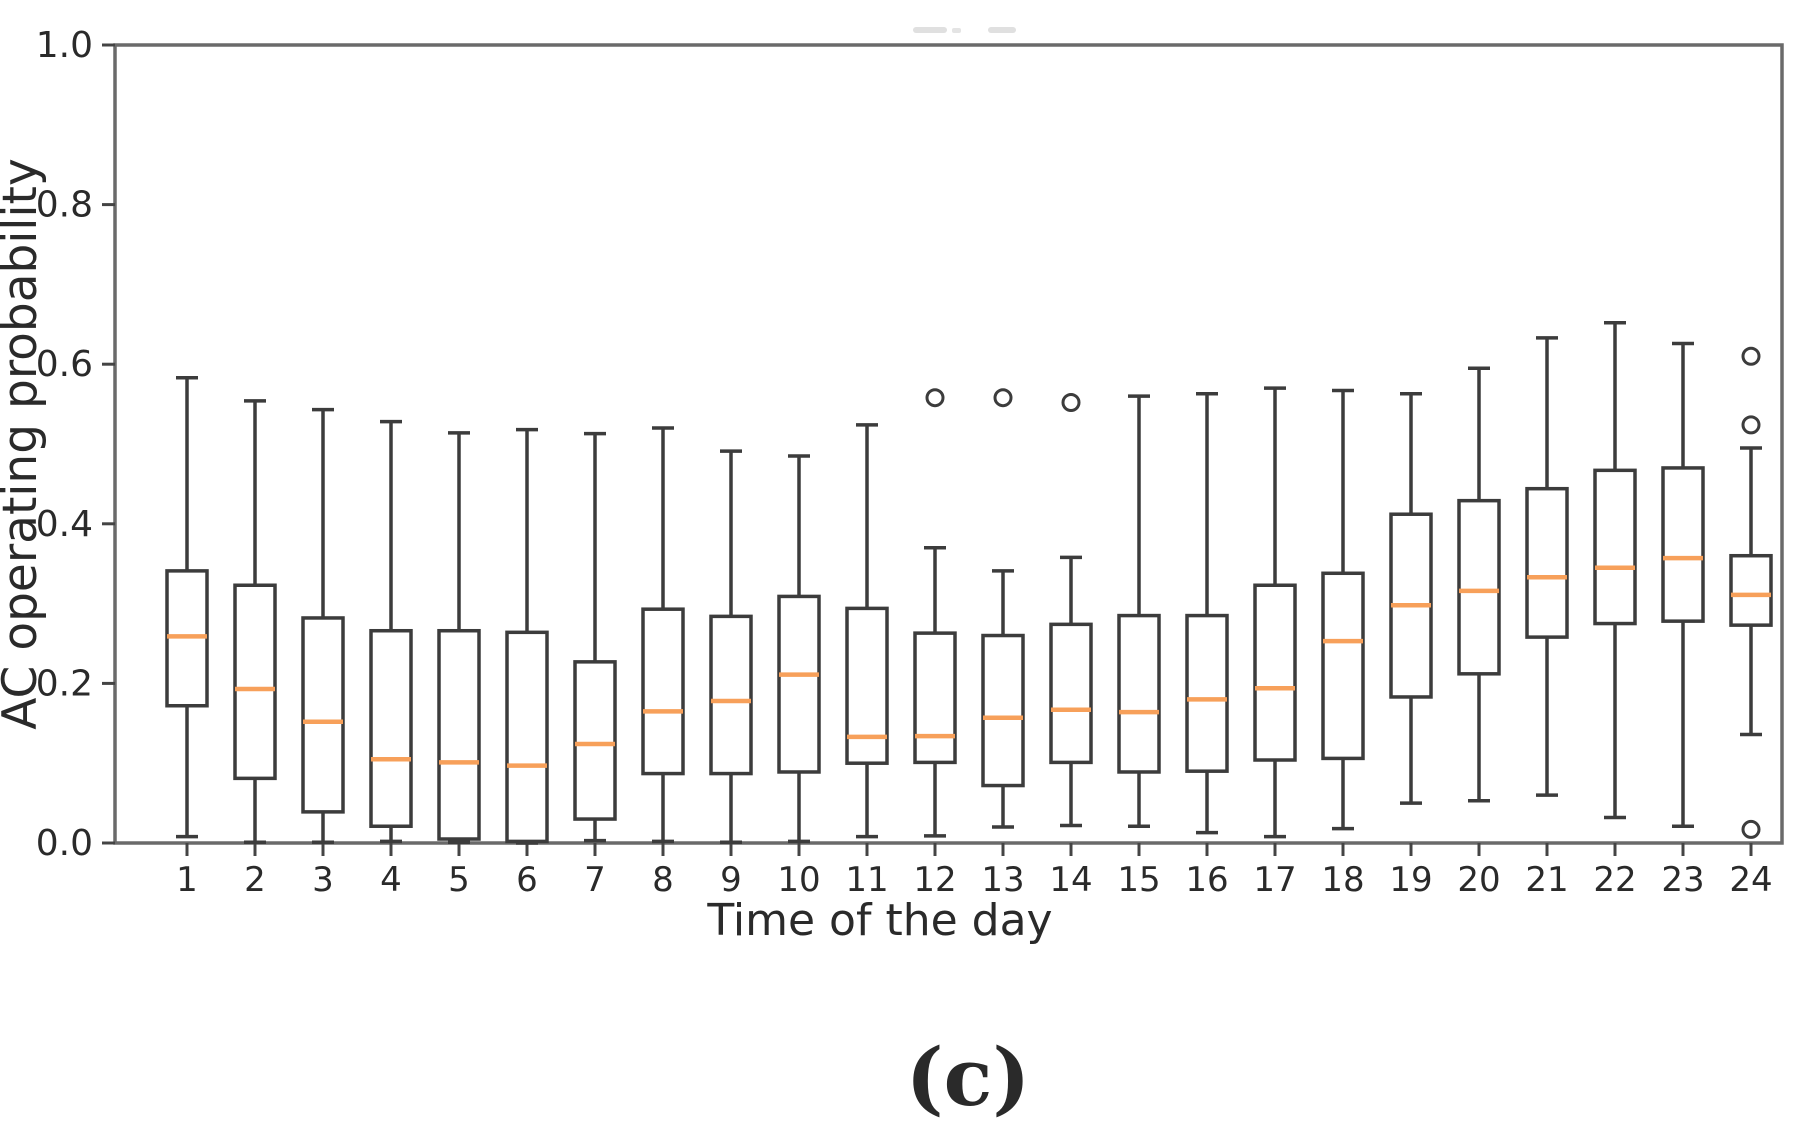 The height and width of the screenshot is (1143, 1806). I want to click on y-tick-label: 1.0, so click(64, 45).